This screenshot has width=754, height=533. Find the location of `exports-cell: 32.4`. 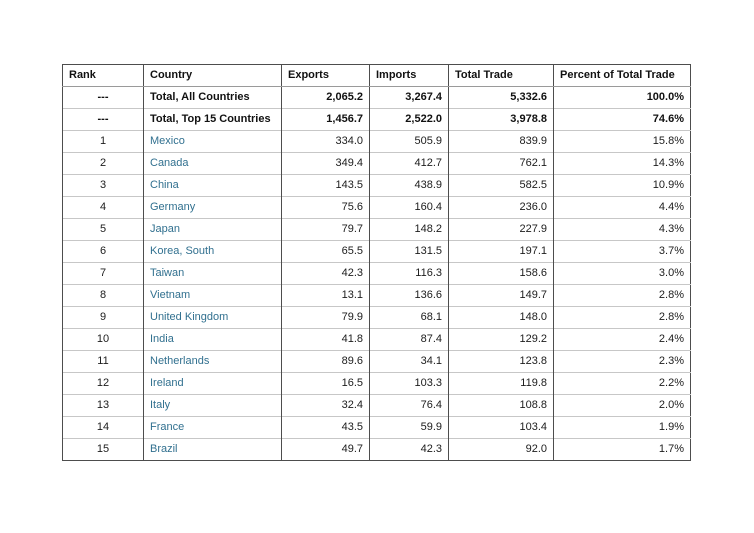

exports-cell: 32.4 is located at coordinates (325, 405).